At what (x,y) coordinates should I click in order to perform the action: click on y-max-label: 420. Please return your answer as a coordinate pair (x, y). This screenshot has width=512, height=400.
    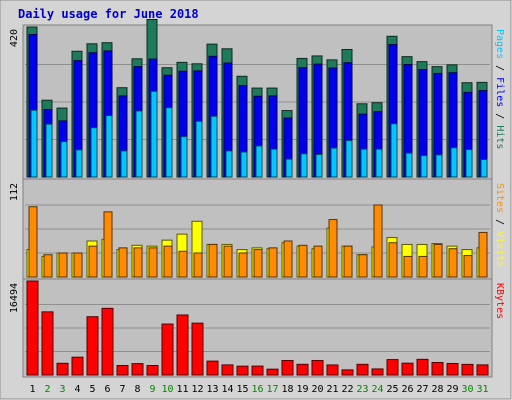
    Looking at the image, I should click on (14, 38).